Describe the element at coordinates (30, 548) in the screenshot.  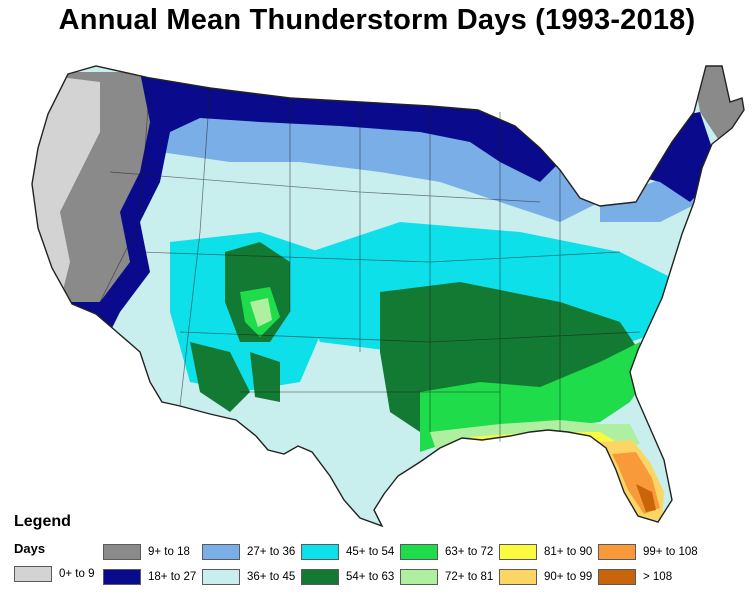
I see `legend-subtitle: Days` at that location.